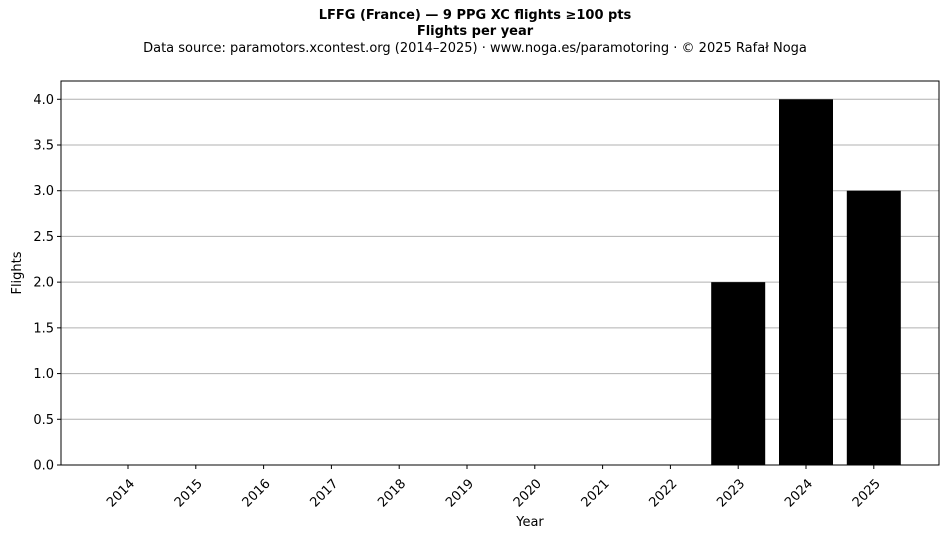 Image resolution: width=950 pixels, height=539 pixels. I want to click on x-tick-label: 2024, so click(799, 493).